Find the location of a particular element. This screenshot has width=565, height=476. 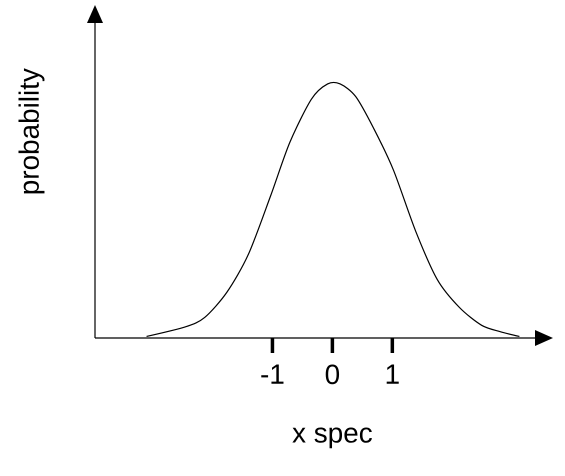

y-axis-title: probability is located at coordinates (31, 131).